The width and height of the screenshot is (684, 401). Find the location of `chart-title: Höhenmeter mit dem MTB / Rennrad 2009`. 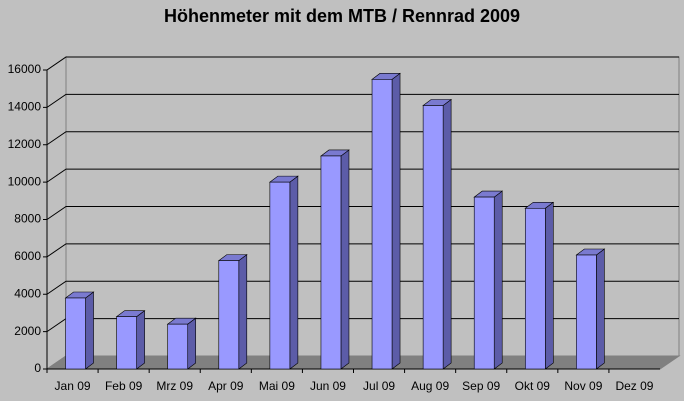

chart-title: Höhenmeter mit dem MTB / Rennrad 2009 is located at coordinates (342, 16).